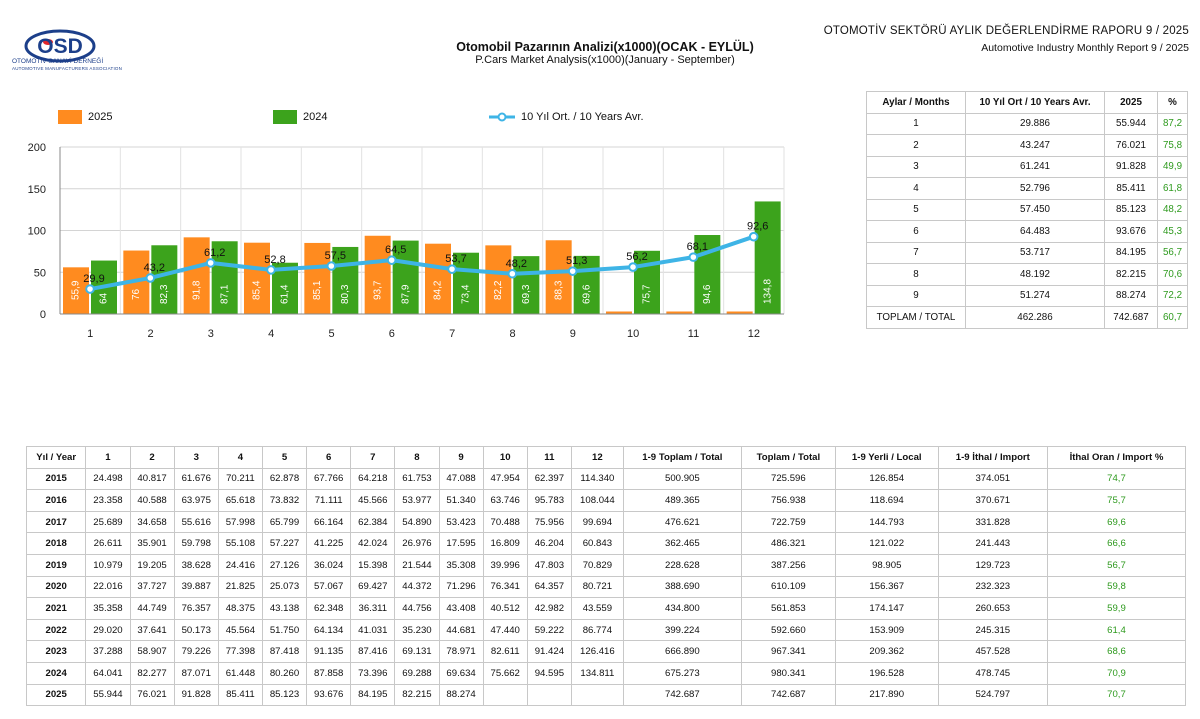 The height and width of the screenshot is (719, 1200). What do you see at coordinates (56, 500) in the screenshot?
I see `year-cell: 2016` at bounding box center [56, 500].